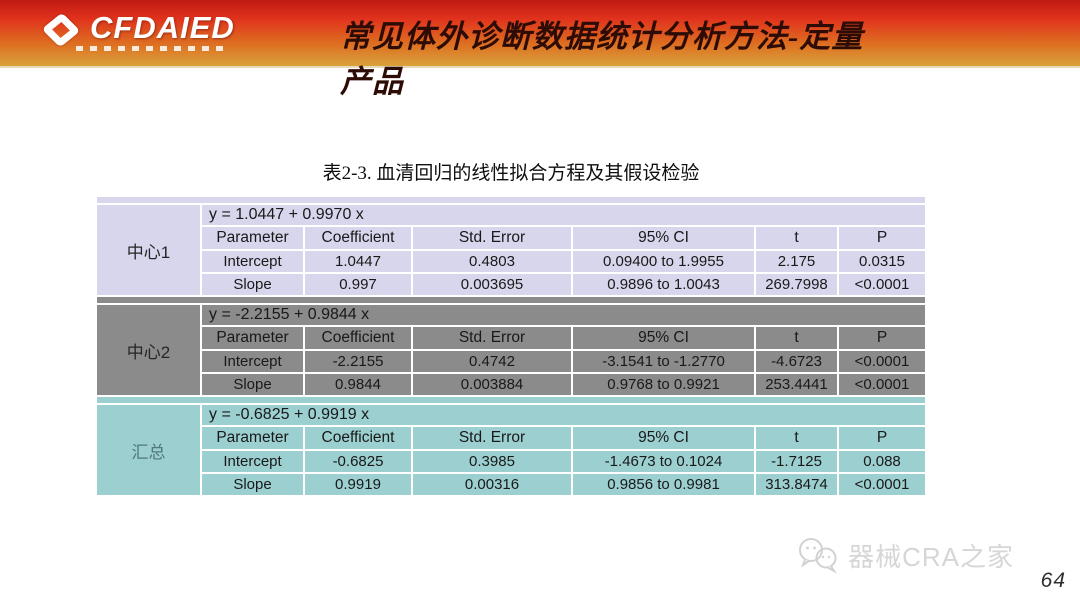 This screenshot has height=607, width=1080. What do you see at coordinates (563, 215) in the screenshot?
I see `regression-equation: y = 1.0447 + 0.9970 x` at bounding box center [563, 215].